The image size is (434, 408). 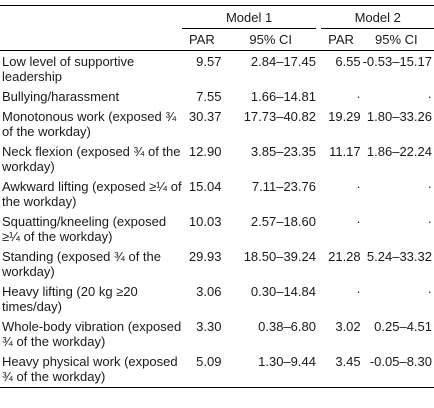 What do you see at coordinates (205, 186) in the screenshot?
I see `row-par1: 15.04` at bounding box center [205, 186].